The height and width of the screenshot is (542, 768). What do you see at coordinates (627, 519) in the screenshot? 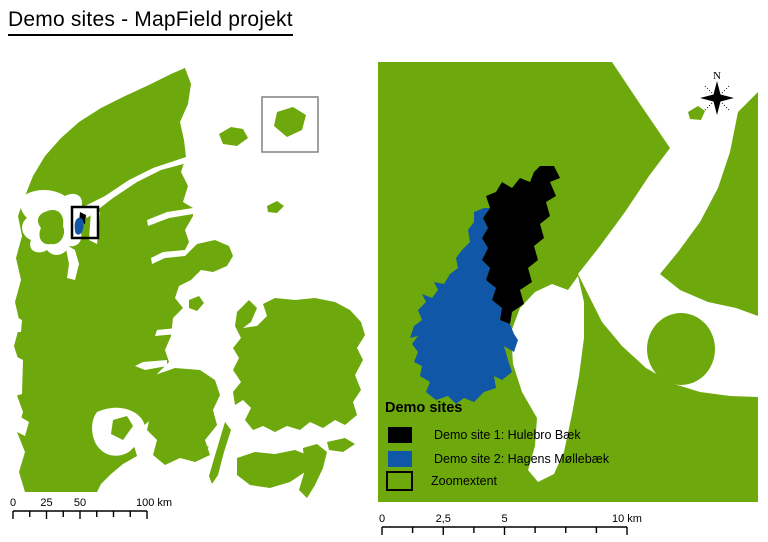
I see `svg-text: 10 km` at bounding box center [627, 519].